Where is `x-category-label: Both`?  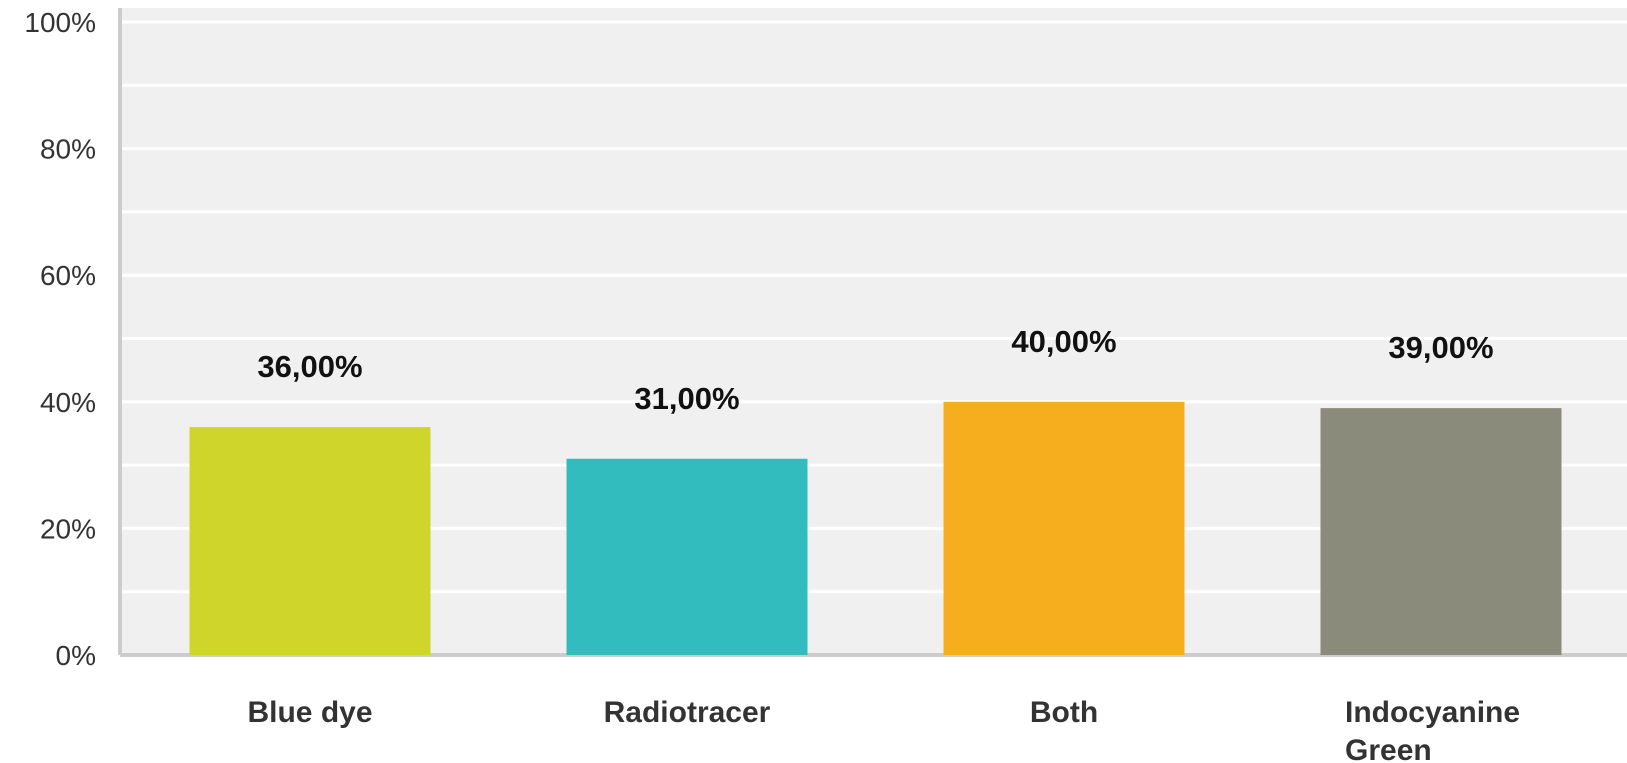 x-category-label: Both is located at coordinates (1064, 712).